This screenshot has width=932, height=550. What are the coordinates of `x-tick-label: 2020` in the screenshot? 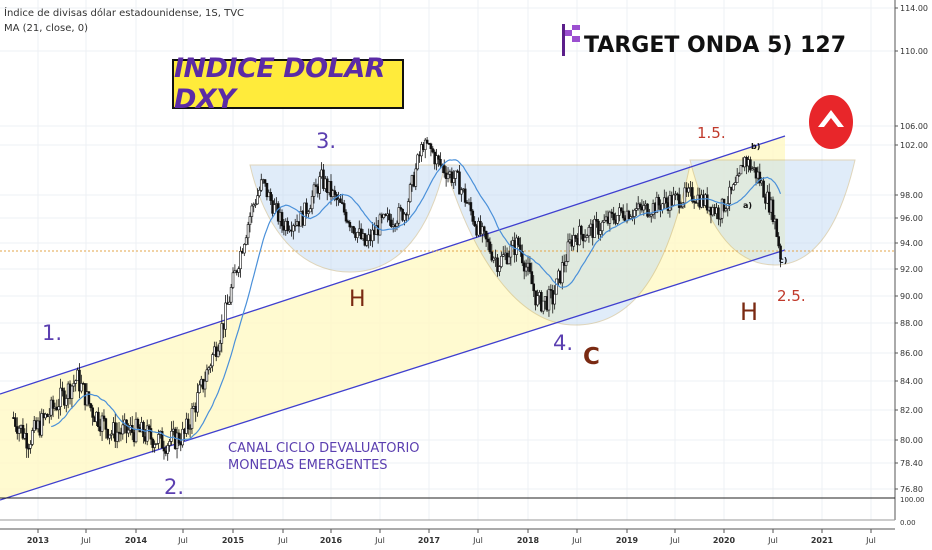 It's located at (724, 540).